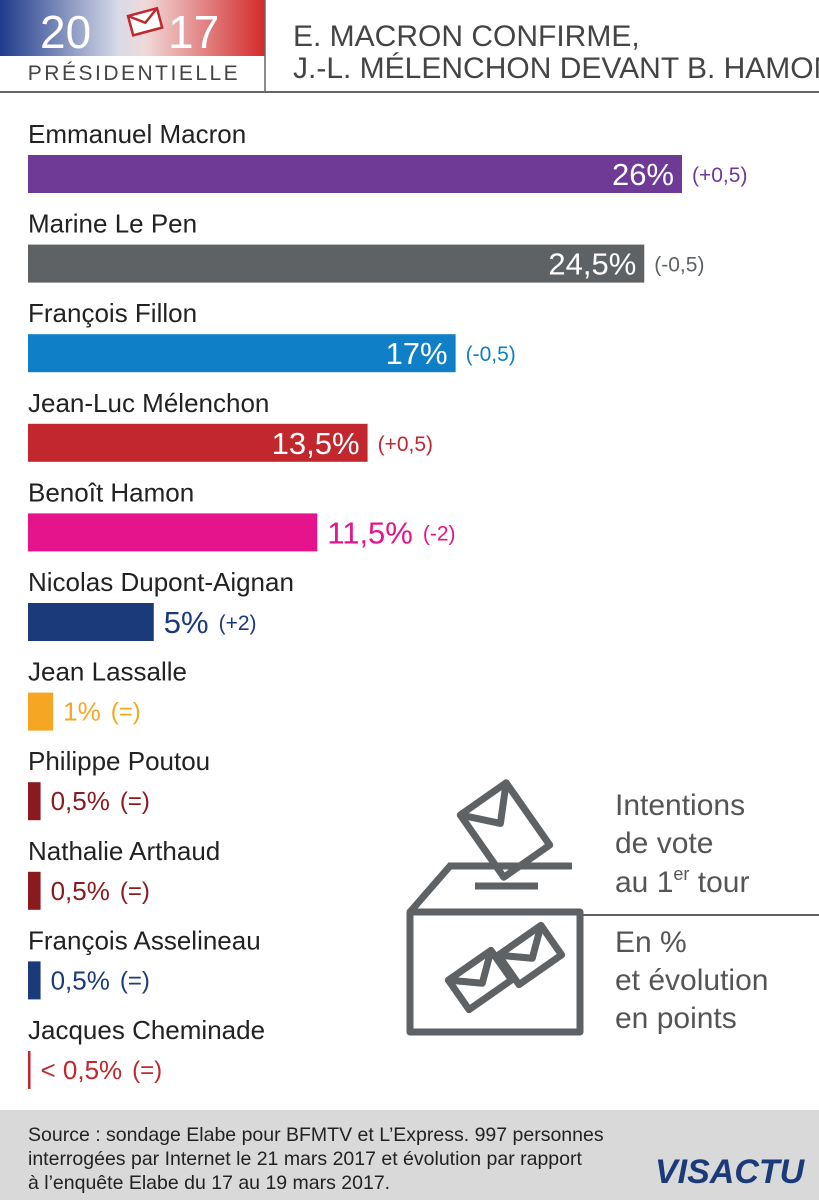 The image size is (819, 1200). What do you see at coordinates (316, 443) in the screenshot?
I see `value-label: 13,5%` at bounding box center [316, 443].